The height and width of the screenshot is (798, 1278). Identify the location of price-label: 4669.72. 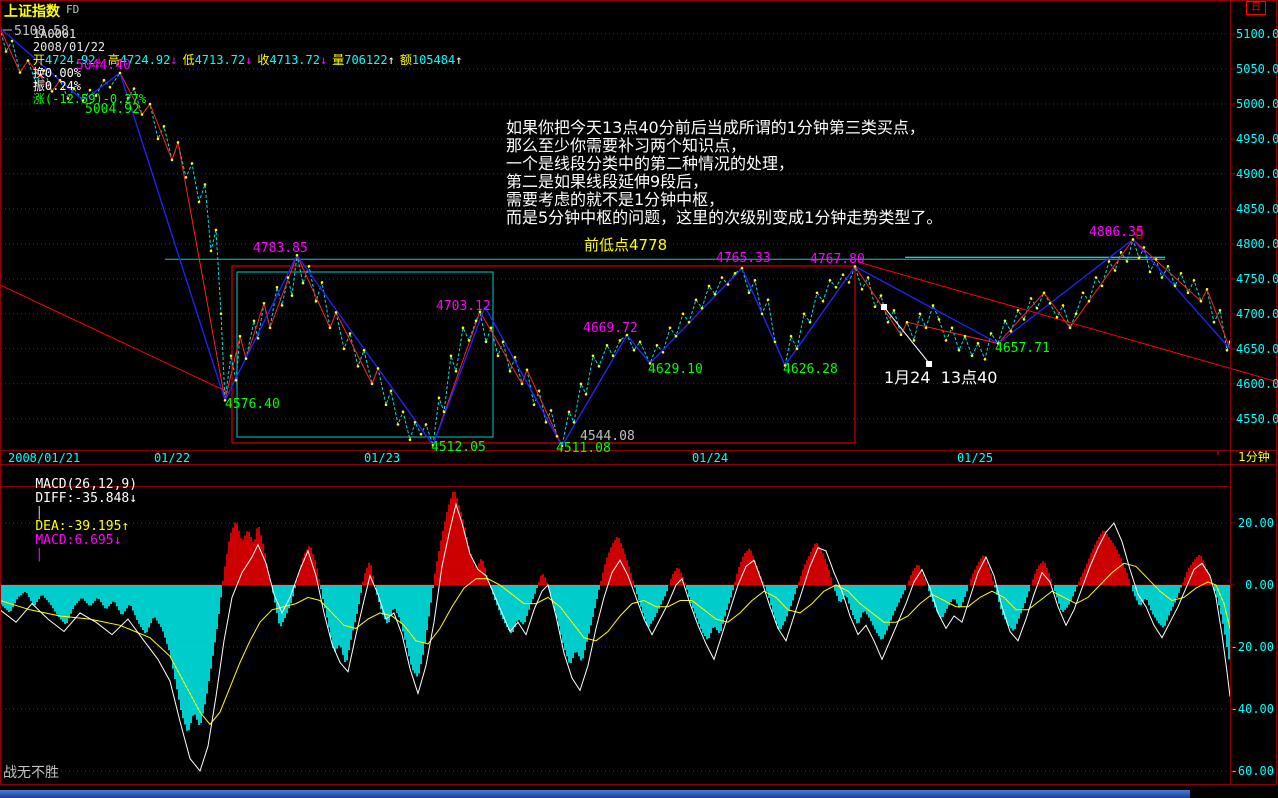
(610, 328).